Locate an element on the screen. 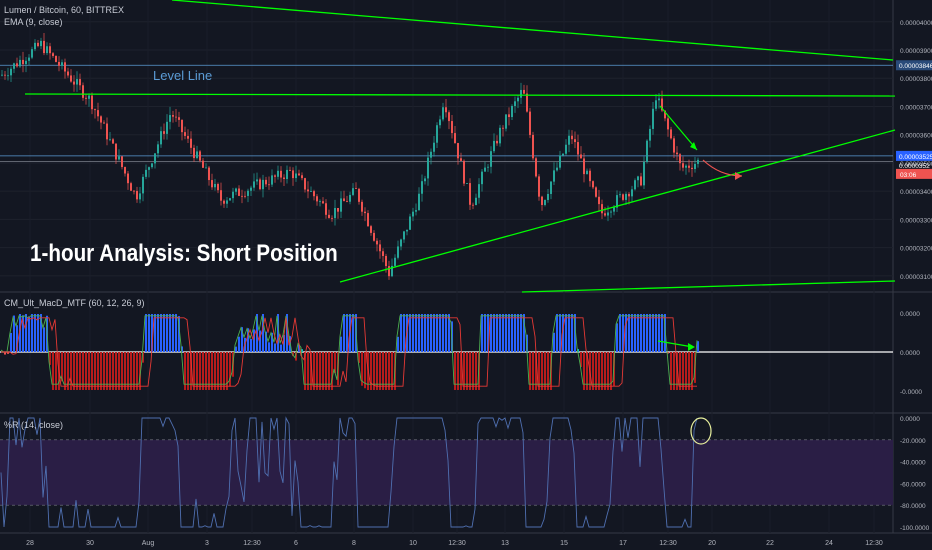  macd-tick-label: 0.0000 is located at coordinates (910, 314).